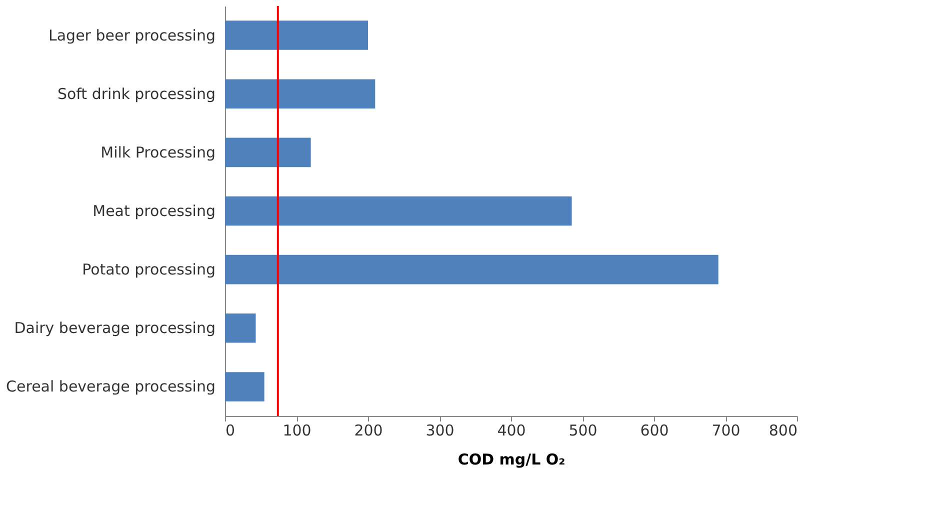  What do you see at coordinates (511, 431) in the screenshot?
I see `x-tick-label: 400` at bounding box center [511, 431].